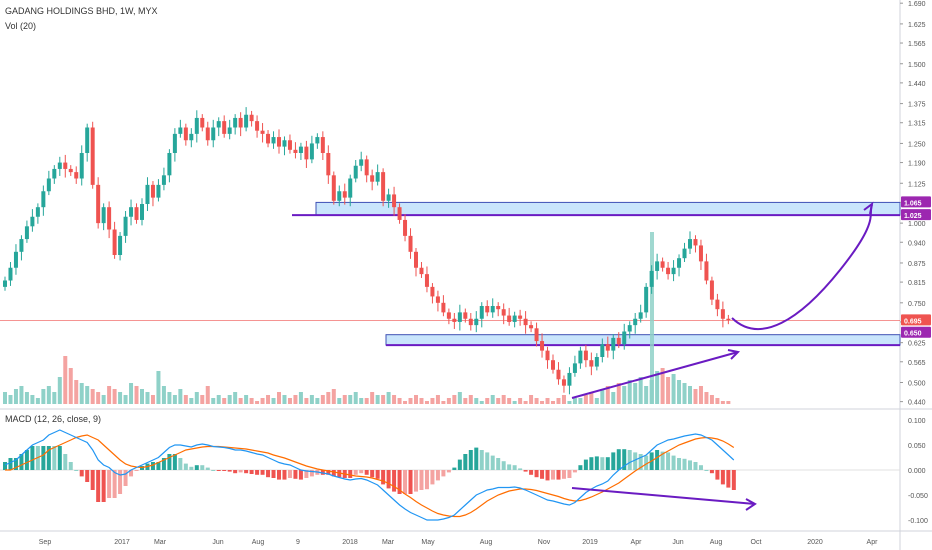  What do you see at coordinates (428, 542) in the screenshot?
I see `time-tick-label: May` at bounding box center [428, 542].